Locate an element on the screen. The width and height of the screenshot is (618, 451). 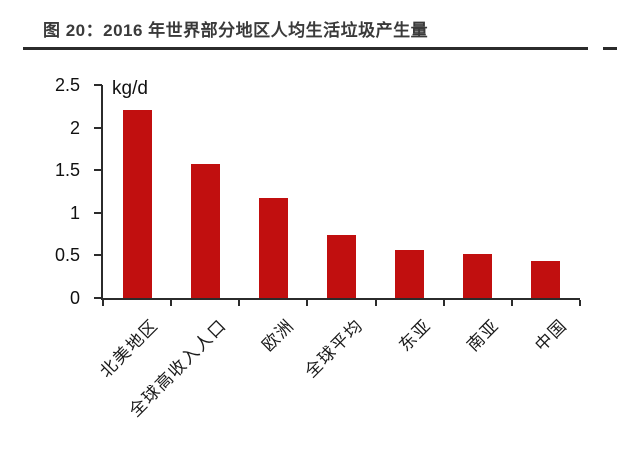
figure-title: 图 20：2016 年世界部分地区人均生活垃圾产生量 is located at coordinates (236, 30).